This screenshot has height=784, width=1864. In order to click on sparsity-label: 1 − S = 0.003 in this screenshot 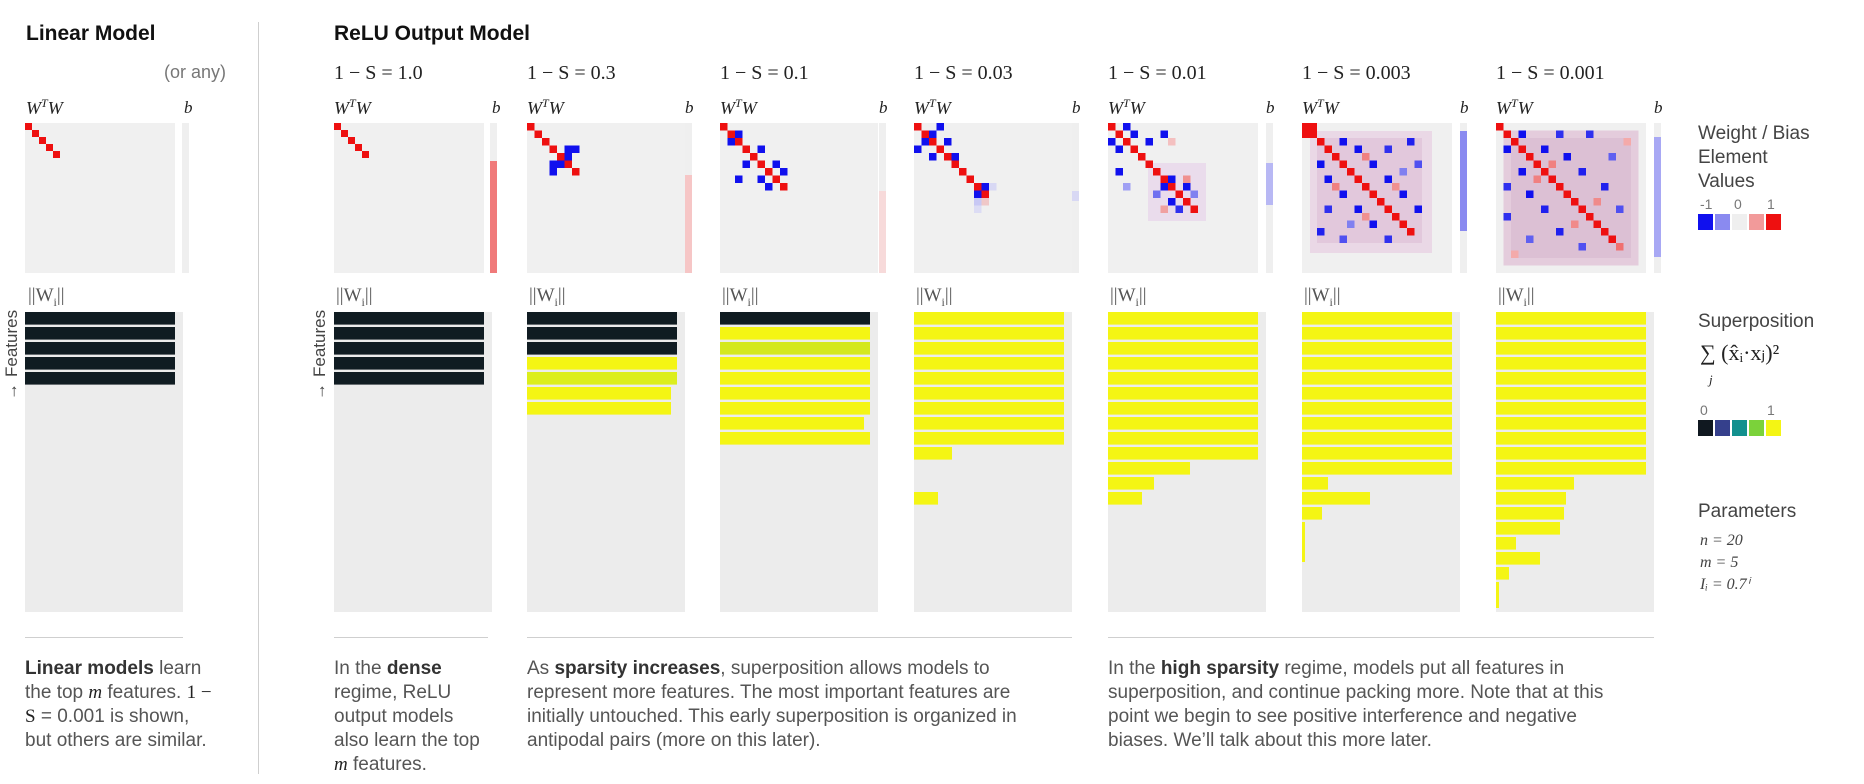, I will do `click(1356, 73)`.